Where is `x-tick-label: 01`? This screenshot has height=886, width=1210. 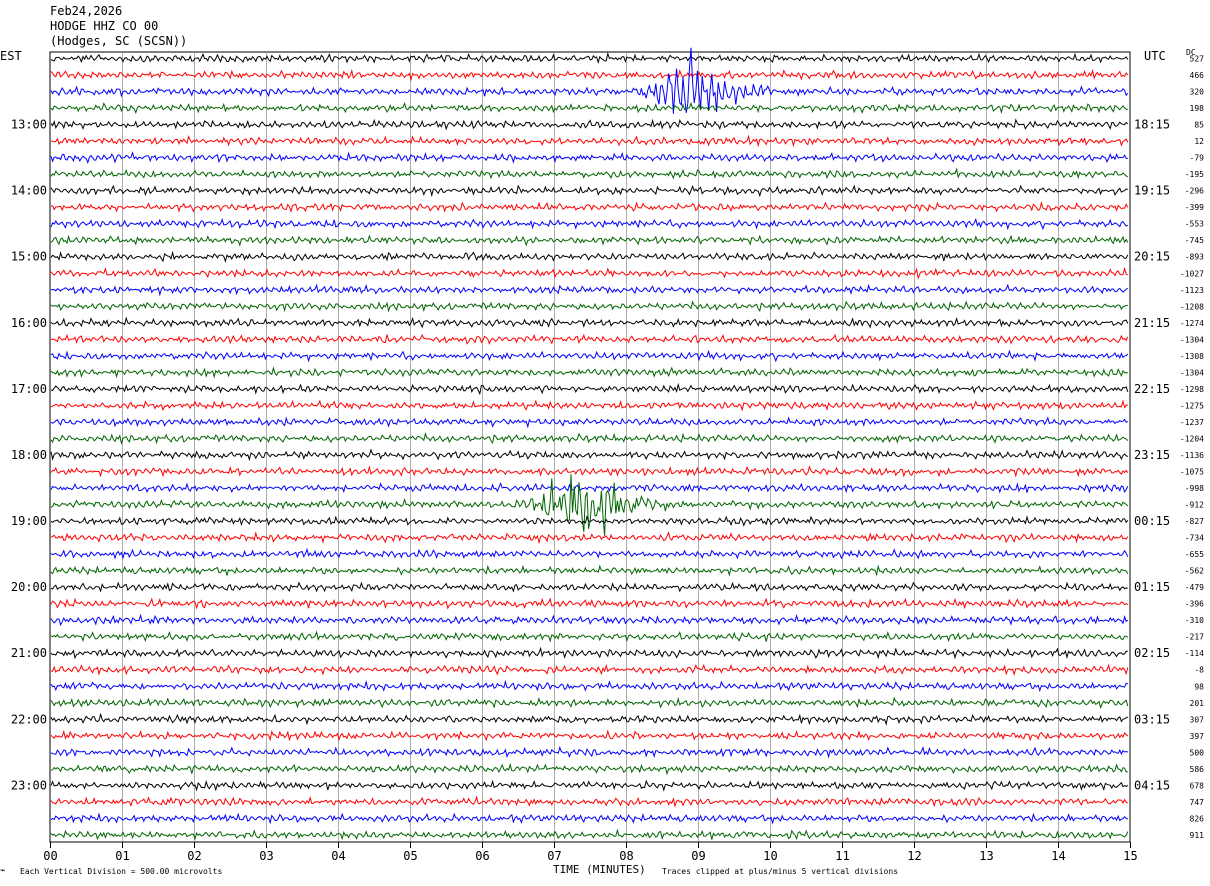
x-tick-label: 01 is located at coordinates (122, 856).